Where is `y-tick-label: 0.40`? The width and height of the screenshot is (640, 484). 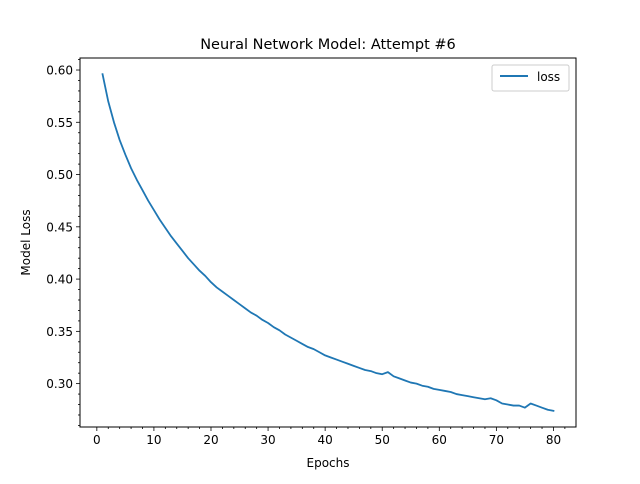
y-tick-label: 0.40 is located at coordinates (59, 280).